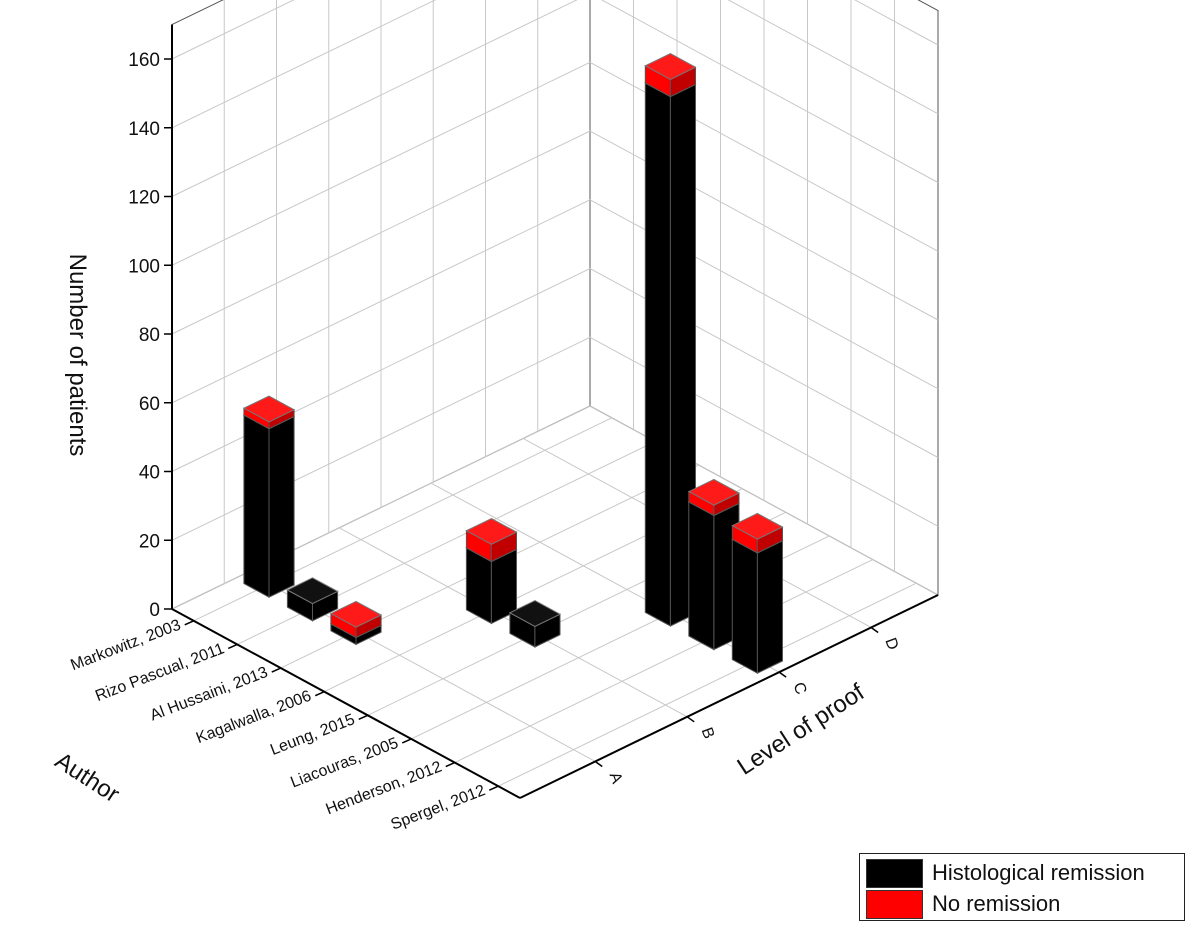 This screenshot has height=926, width=1191. I want to click on z-tick-label: 120, so click(144, 198).